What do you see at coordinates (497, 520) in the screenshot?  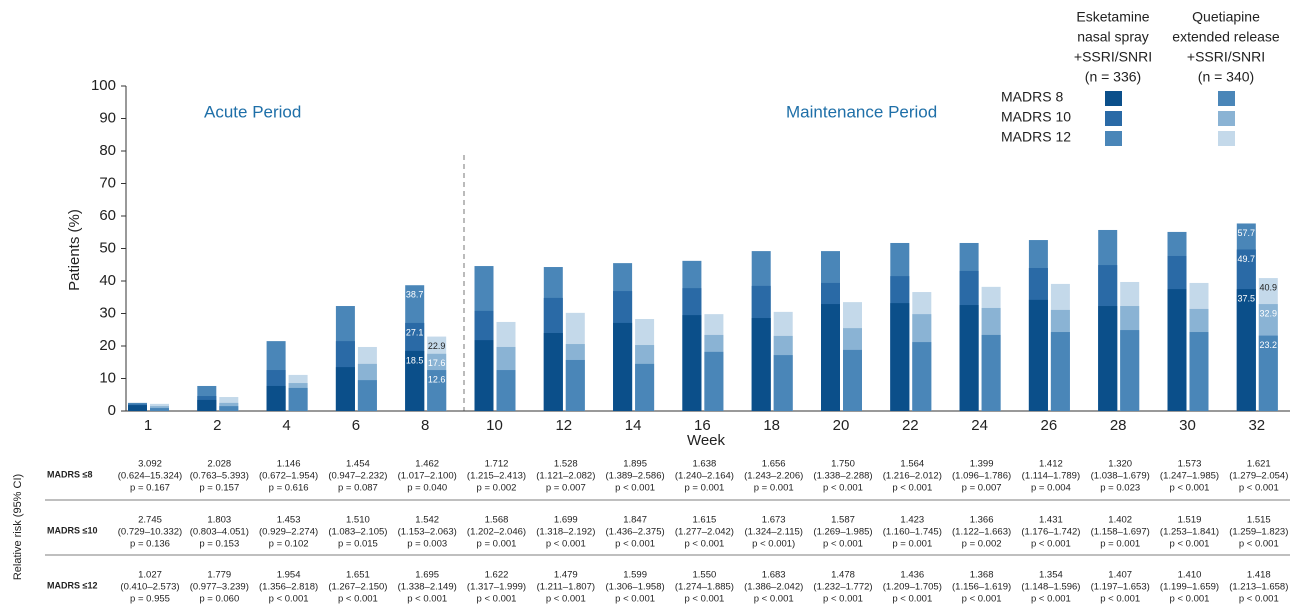 I see `table-cell: 1.568` at bounding box center [497, 520].